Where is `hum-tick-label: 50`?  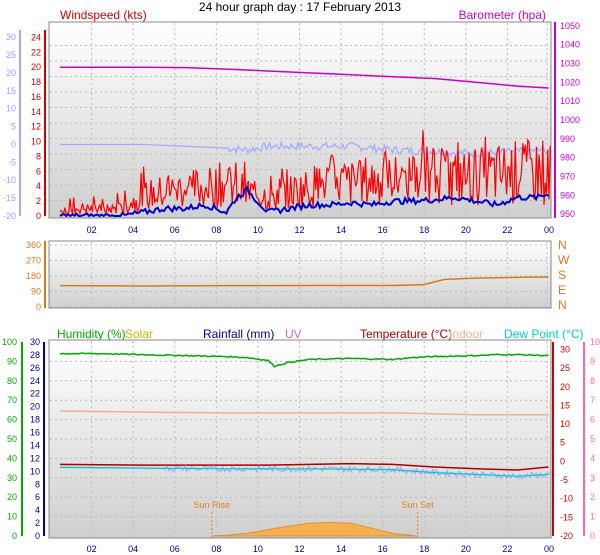 hum-tick-label: 50 is located at coordinates (12, 439).